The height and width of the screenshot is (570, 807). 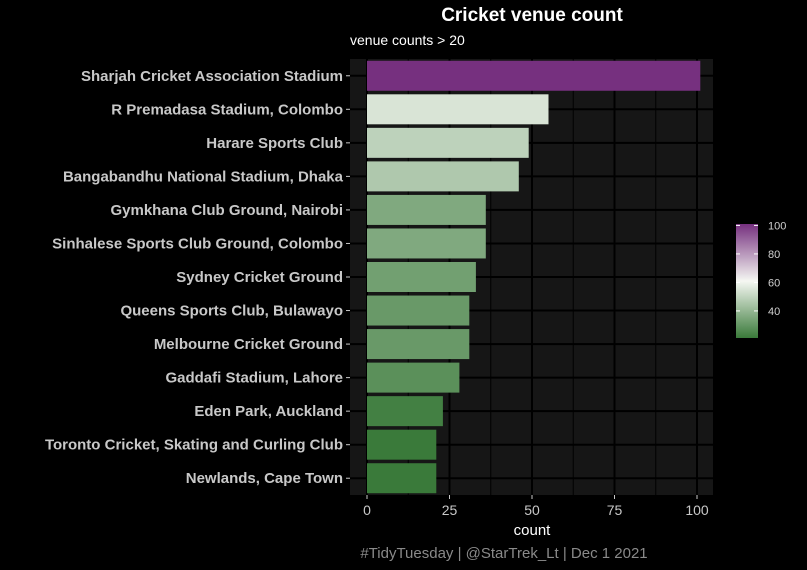 What do you see at coordinates (503, 553) in the screenshot?
I see `chart-caption: #TidyTuesday | @StarTrek_Lt | Dec 1 2021` at bounding box center [503, 553].